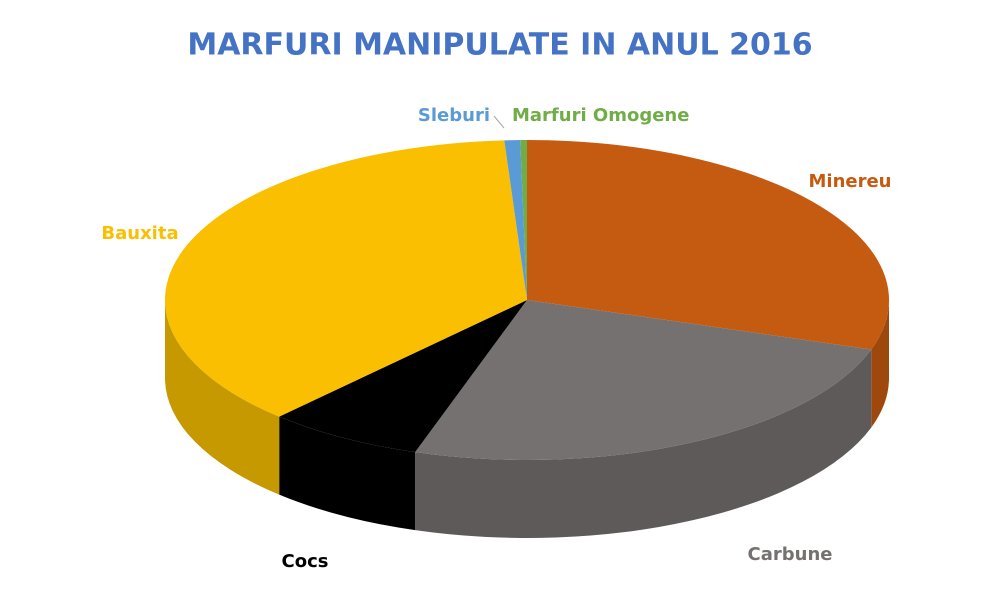 Image resolution: width=1000 pixels, height=600 pixels. What do you see at coordinates (454, 115) in the screenshot?
I see `slice-label: Sleburi` at bounding box center [454, 115].